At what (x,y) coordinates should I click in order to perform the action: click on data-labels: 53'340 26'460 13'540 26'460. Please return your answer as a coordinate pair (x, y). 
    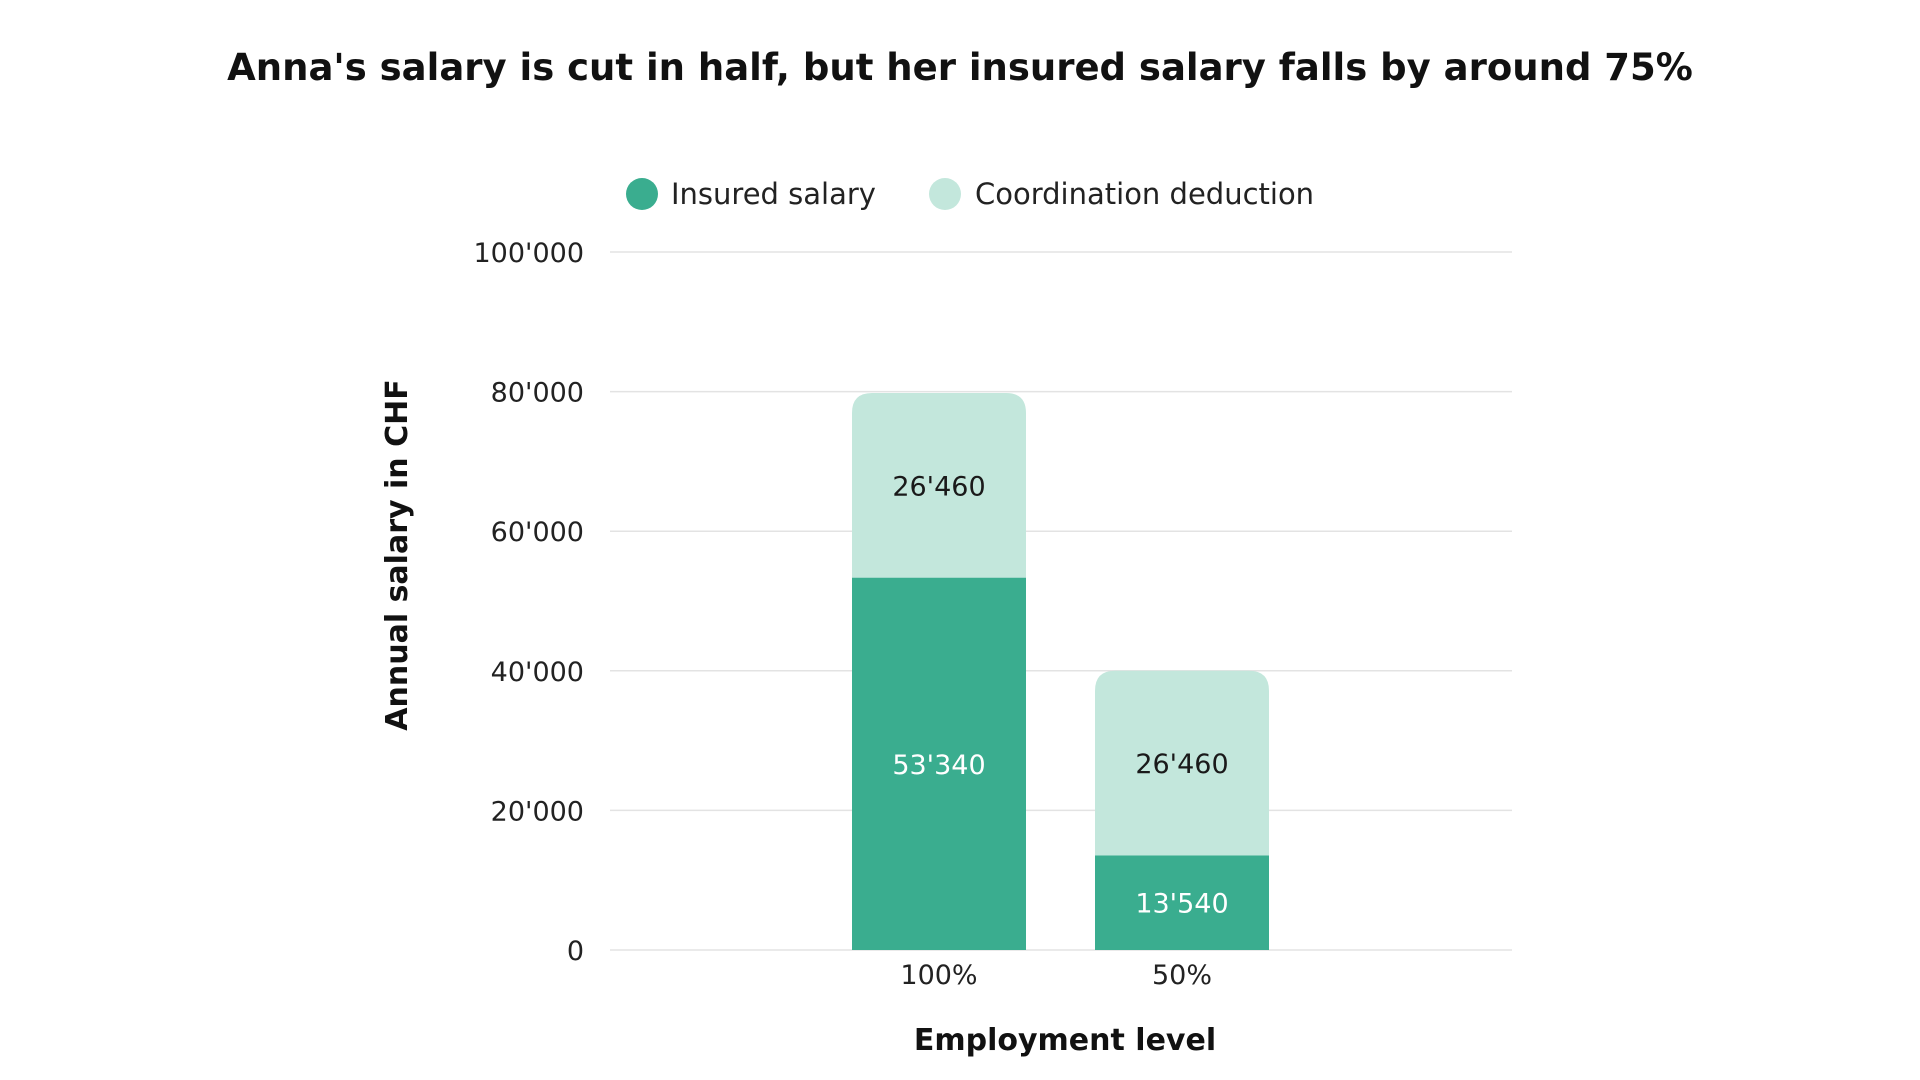
    Looking at the image, I should click on (1060, 695).